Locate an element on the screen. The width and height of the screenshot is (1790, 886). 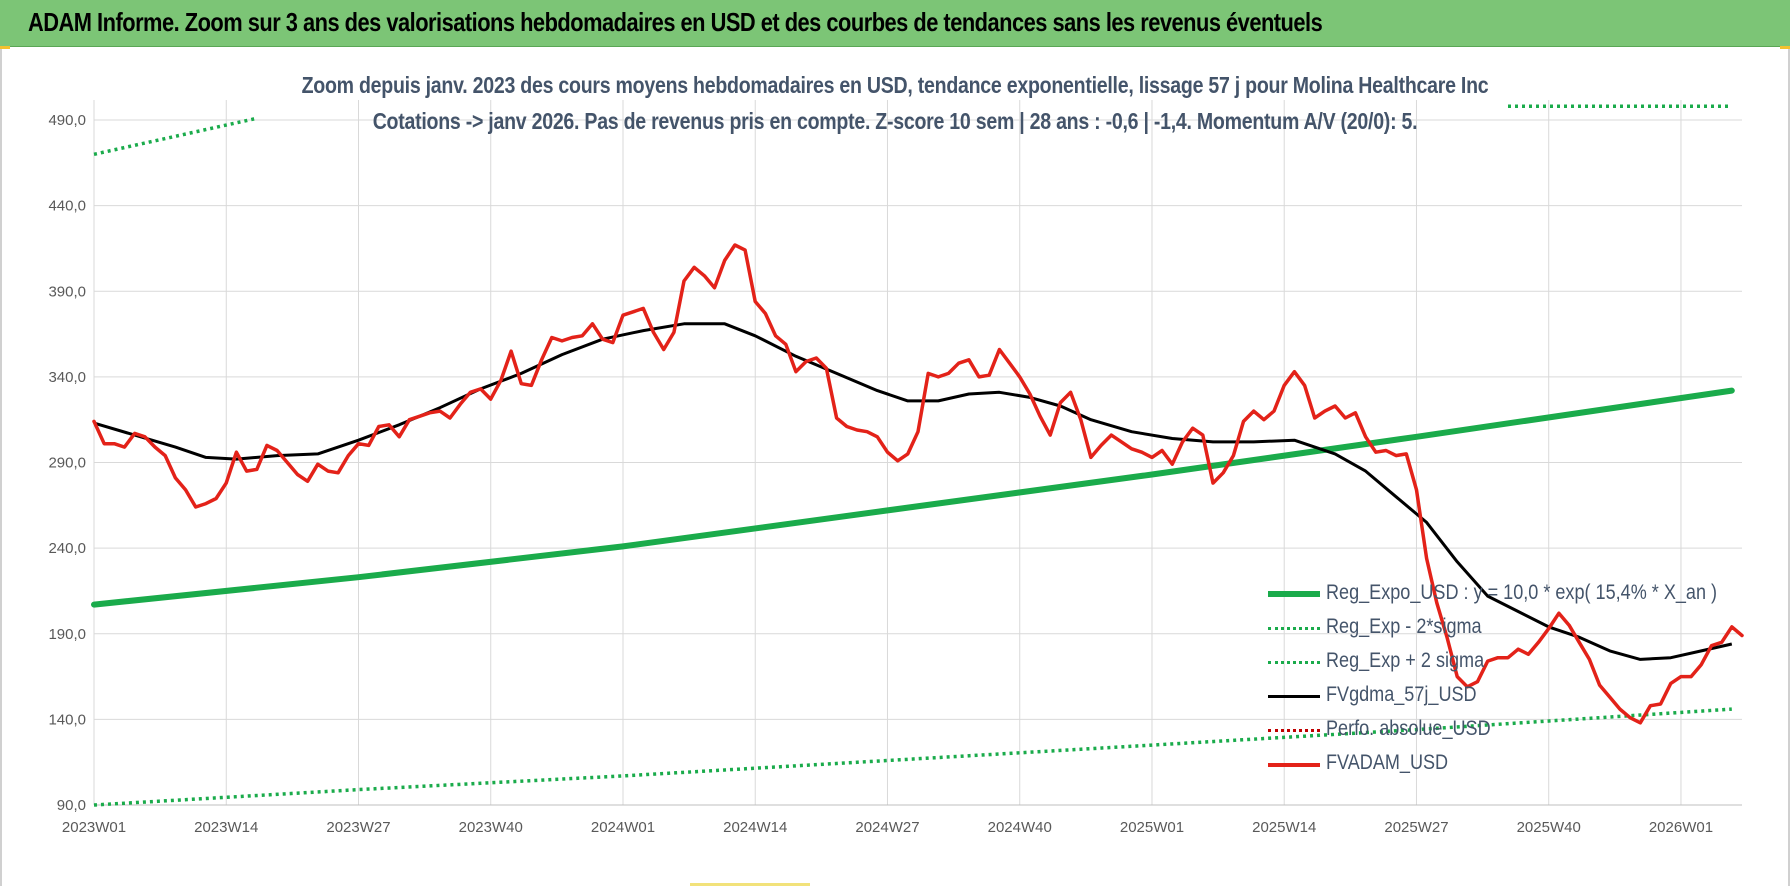
x-tick-label: 2026W01 is located at coordinates (1681, 827).